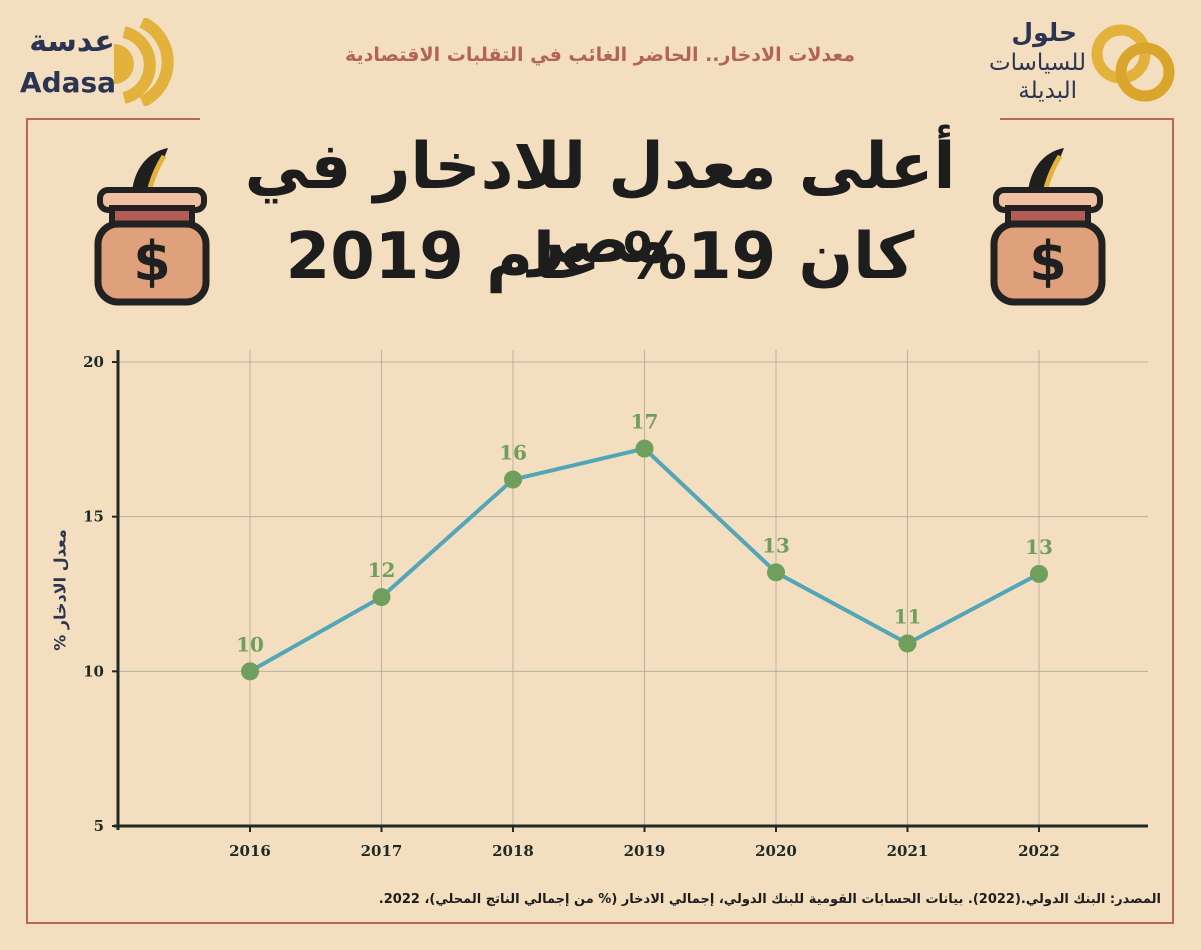 This screenshot has height=950, width=1201. What do you see at coordinates (513, 851) in the screenshot?
I see `x-tick-label: 2018` at bounding box center [513, 851].